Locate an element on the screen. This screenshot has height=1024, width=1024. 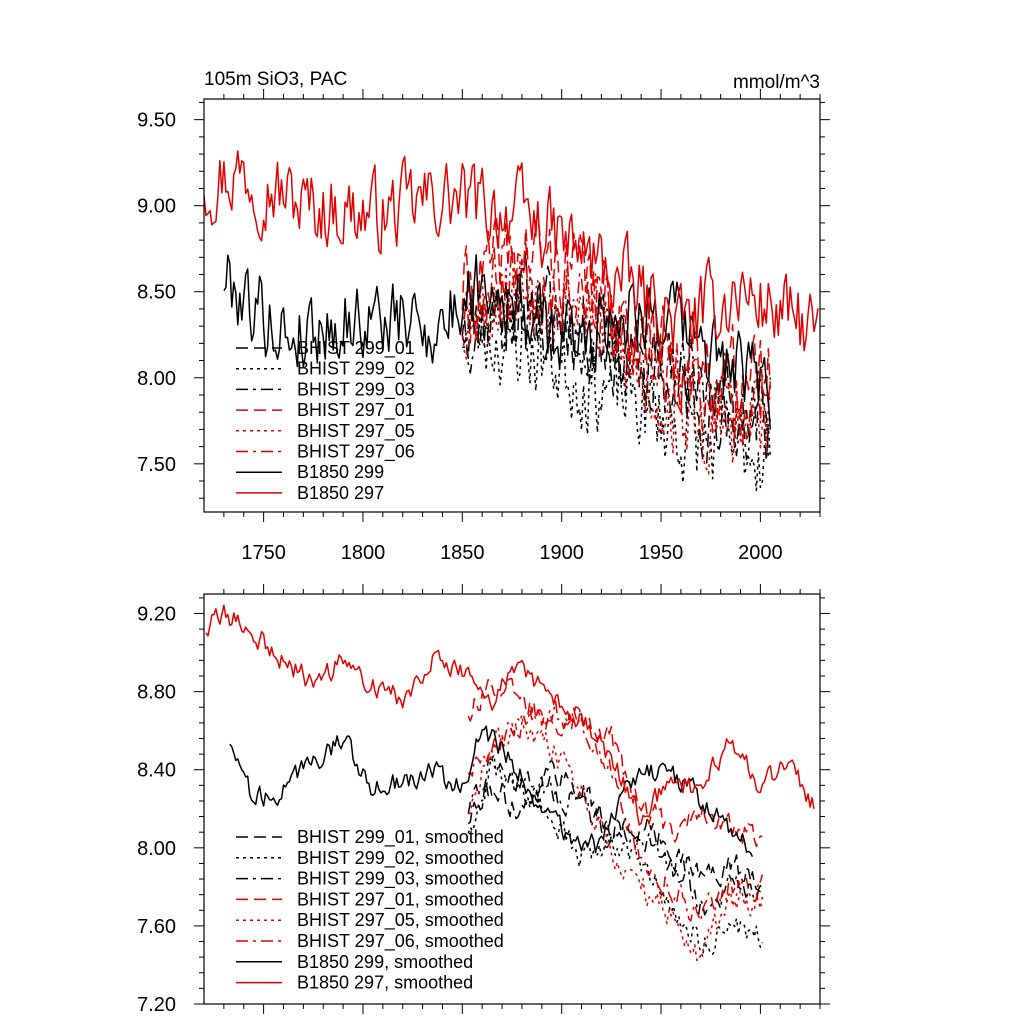
legend-label-bhist-299-03: BHIST 299_03 is located at coordinates (356, 389).